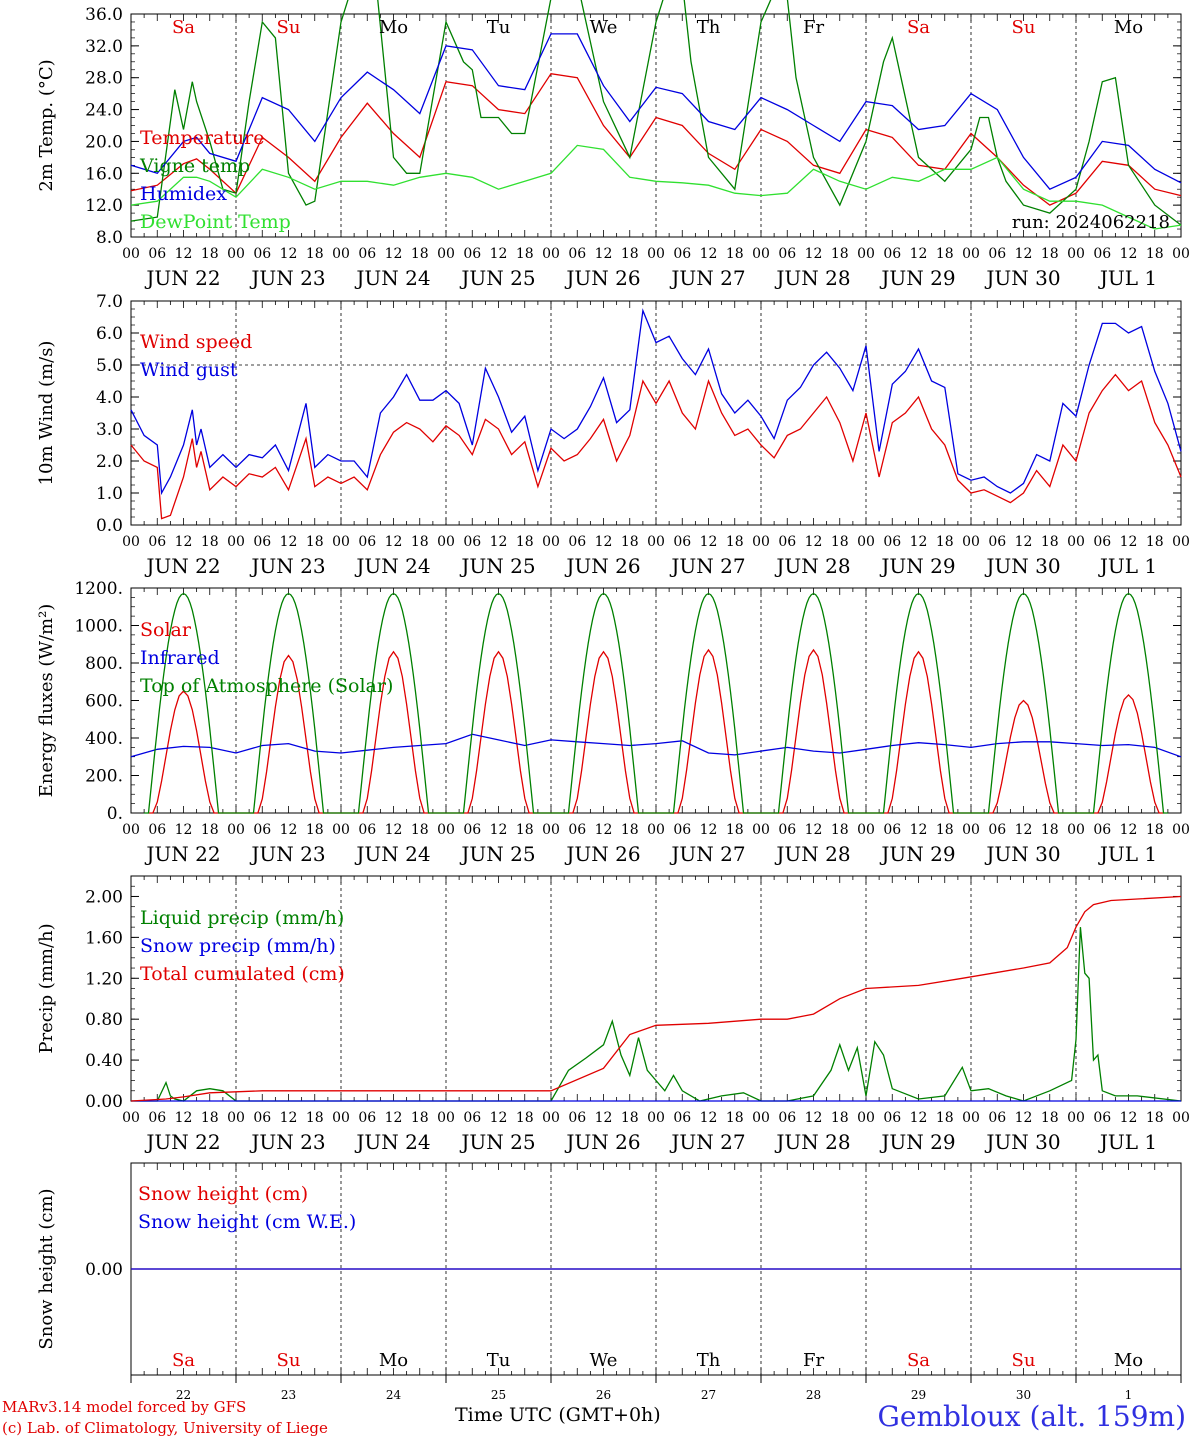 The height and width of the screenshot is (1440, 1194). What do you see at coordinates (1091, 222) in the screenshot?
I see `run-label: run: 2024062218` at bounding box center [1091, 222].